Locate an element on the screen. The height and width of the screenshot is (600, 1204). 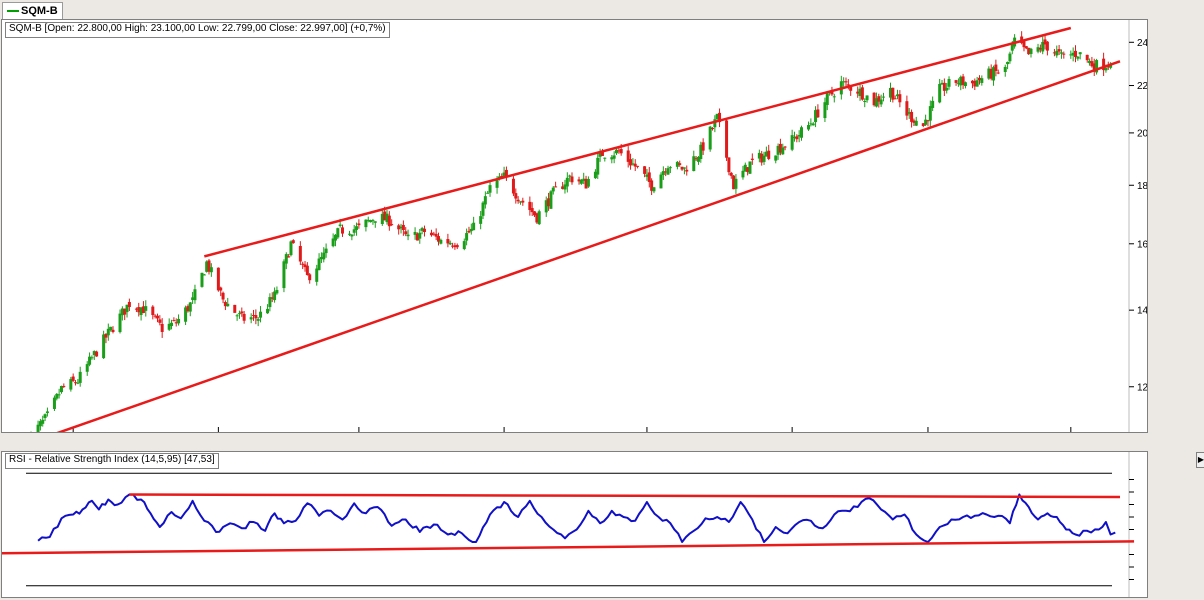
rsi-trendline-lower is located at coordinates (568, 547).